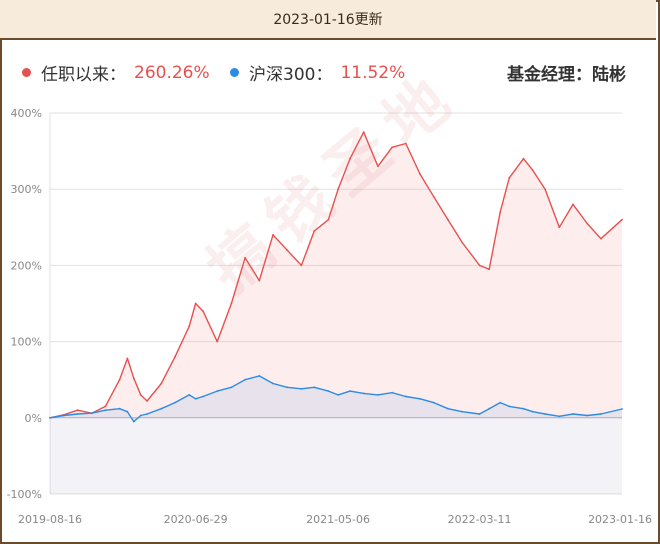  What do you see at coordinates (196, 519) in the screenshot?
I see `x-tick-label-1: 2020-06-29` at bounding box center [196, 519].